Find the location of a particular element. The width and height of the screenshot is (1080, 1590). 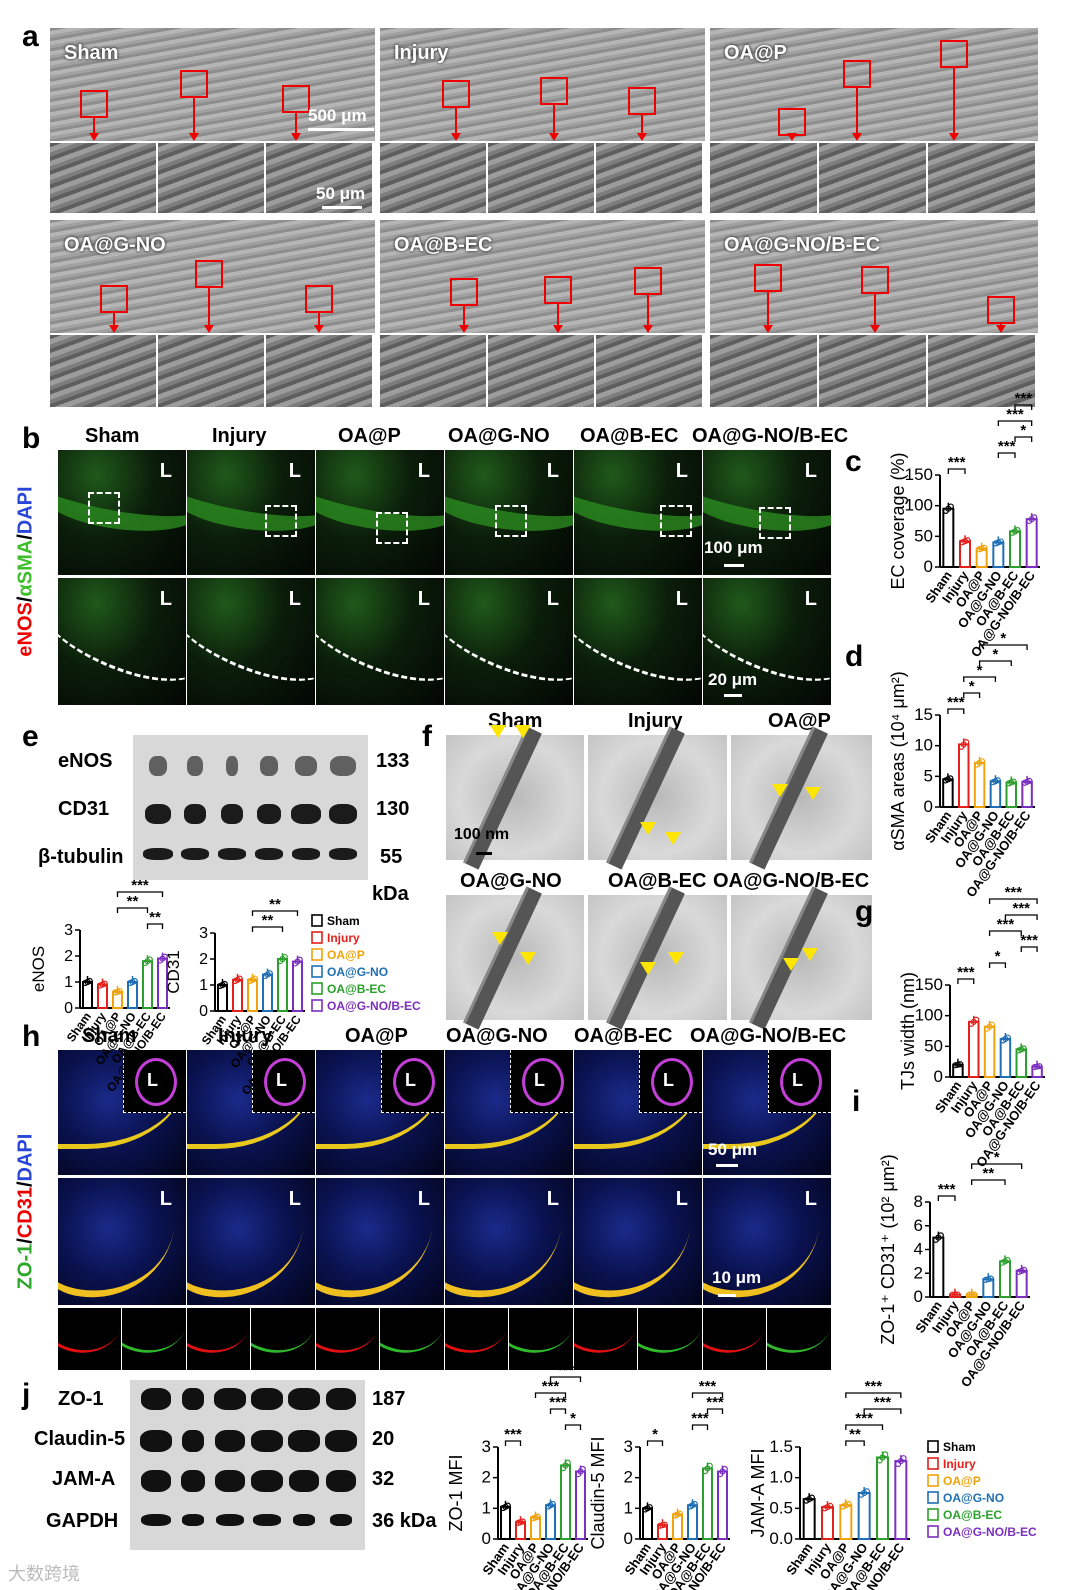

panel-h-column-label: Sham is located at coordinates (109, 1036).